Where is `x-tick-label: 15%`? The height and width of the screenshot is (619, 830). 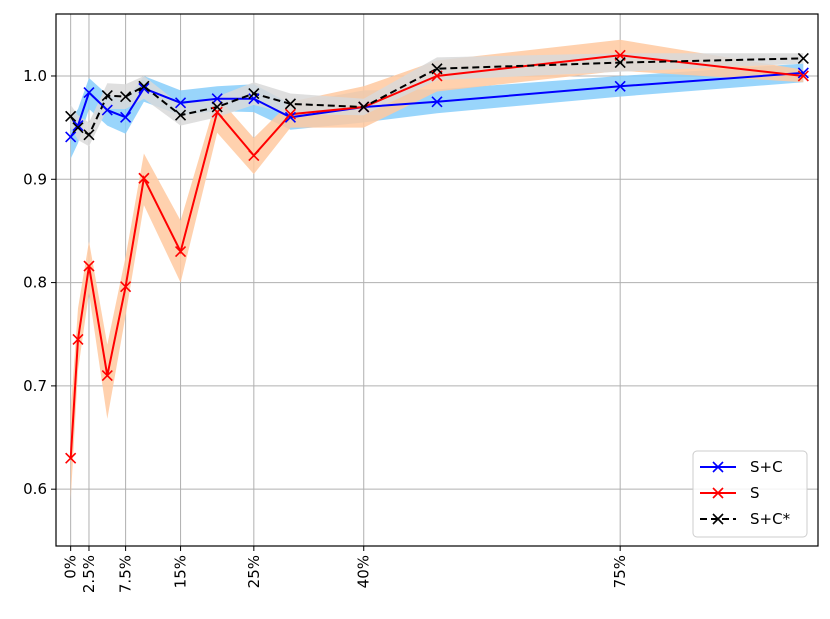 x-tick-label: 15% is located at coordinates (181, 571).